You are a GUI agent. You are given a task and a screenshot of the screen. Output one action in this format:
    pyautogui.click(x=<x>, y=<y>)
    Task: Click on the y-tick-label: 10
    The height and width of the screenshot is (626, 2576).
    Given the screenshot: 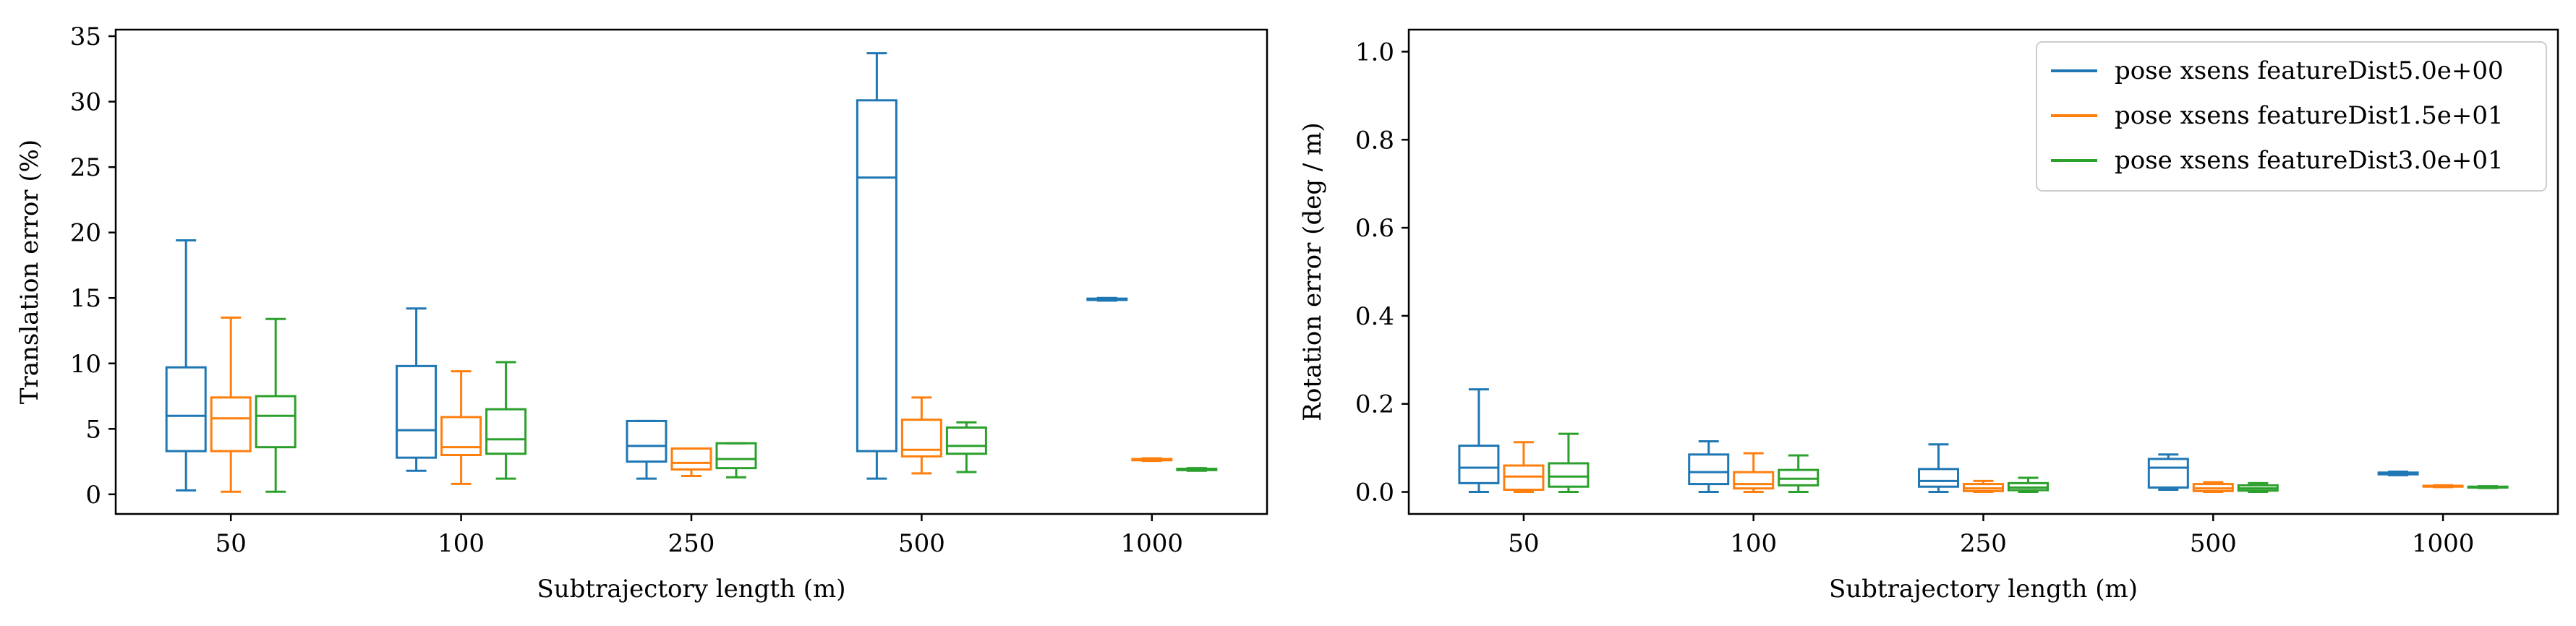 What is the action you would take?
    pyautogui.click(x=86, y=365)
    